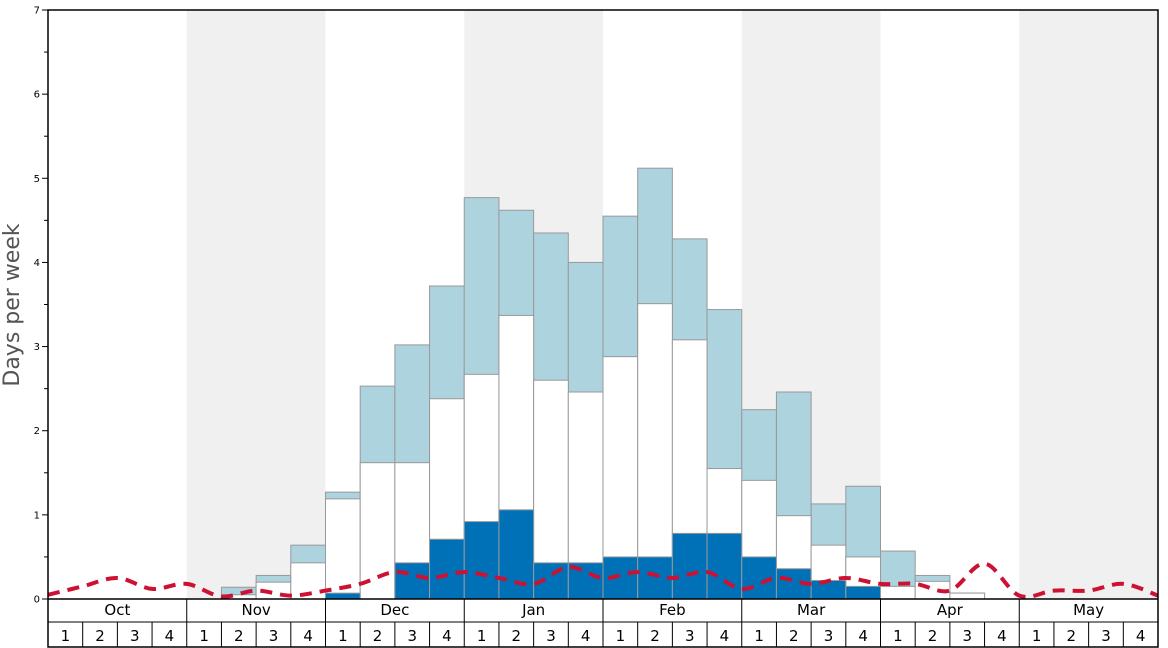 Image resolution: width=1168 pixels, height=648 pixels. I want to click on month-label: Dec, so click(394, 610).